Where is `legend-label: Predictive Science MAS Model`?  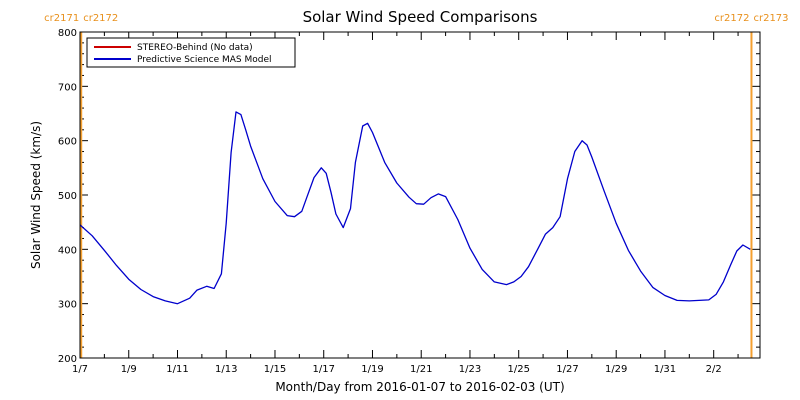
legend-label: Predictive Science MAS Model is located at coordinates (204, 60).